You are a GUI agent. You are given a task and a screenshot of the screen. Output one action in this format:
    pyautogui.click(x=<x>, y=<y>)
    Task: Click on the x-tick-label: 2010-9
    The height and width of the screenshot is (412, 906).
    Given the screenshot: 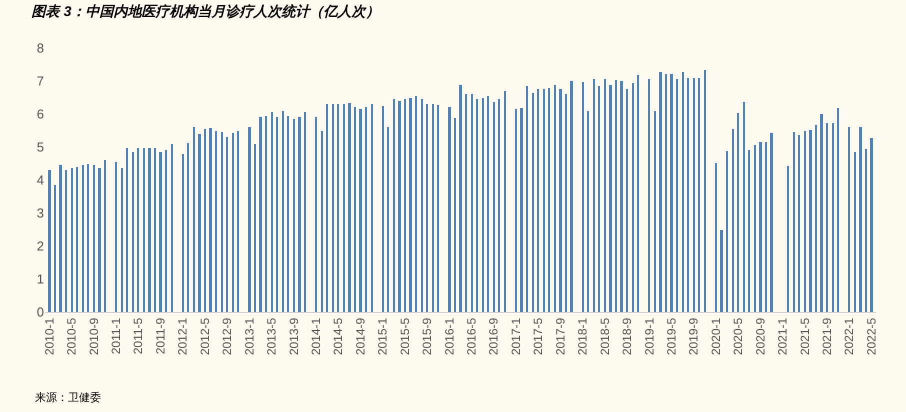 What is the action you would take?
    pyautogui.click(x=93, y=336)
    